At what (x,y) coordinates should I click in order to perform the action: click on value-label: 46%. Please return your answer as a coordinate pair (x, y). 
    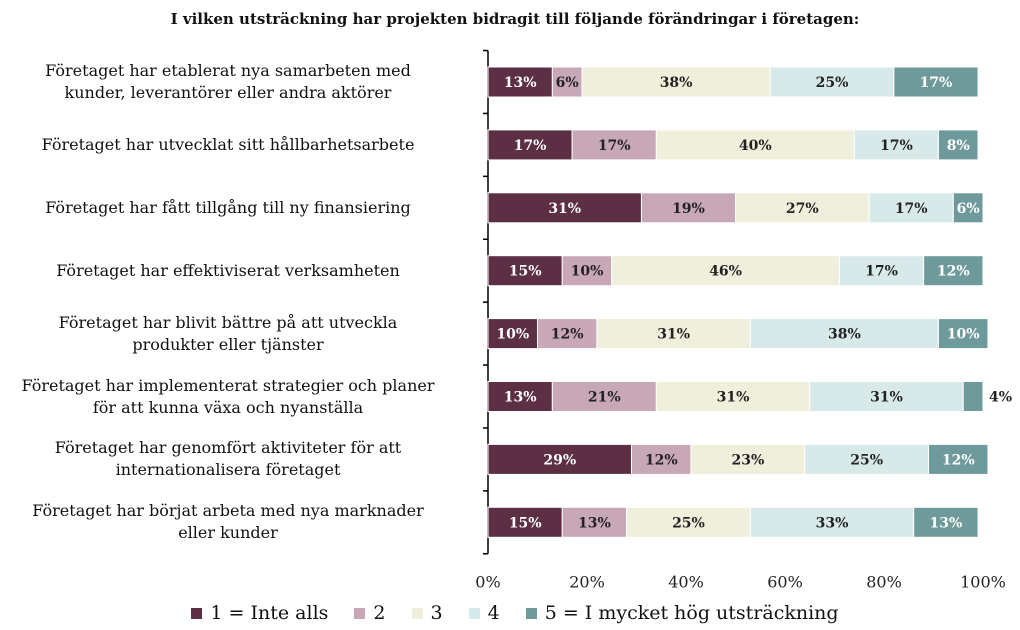
    Looking at the image, I should click on (725, 272).